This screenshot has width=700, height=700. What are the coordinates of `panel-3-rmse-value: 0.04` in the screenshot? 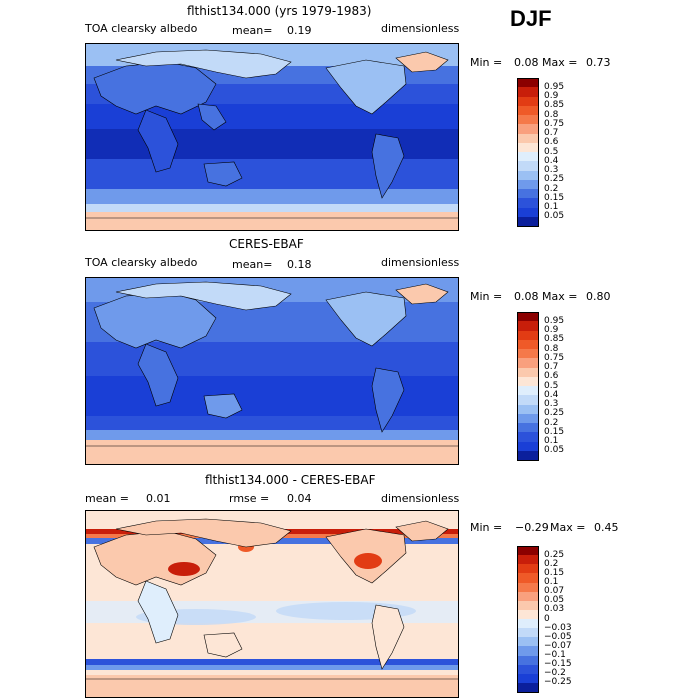 It's located at (299, 498).